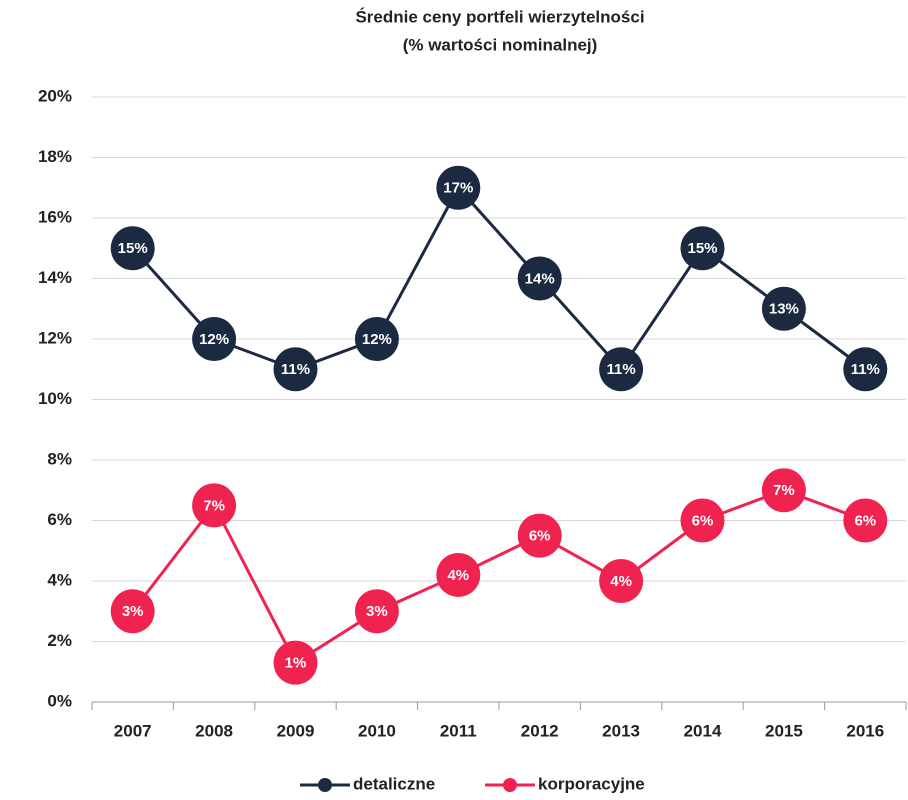  Describe the element at coordinates (59, 579) in the screenshot. I see `y-tick-label: 4%` at that location.